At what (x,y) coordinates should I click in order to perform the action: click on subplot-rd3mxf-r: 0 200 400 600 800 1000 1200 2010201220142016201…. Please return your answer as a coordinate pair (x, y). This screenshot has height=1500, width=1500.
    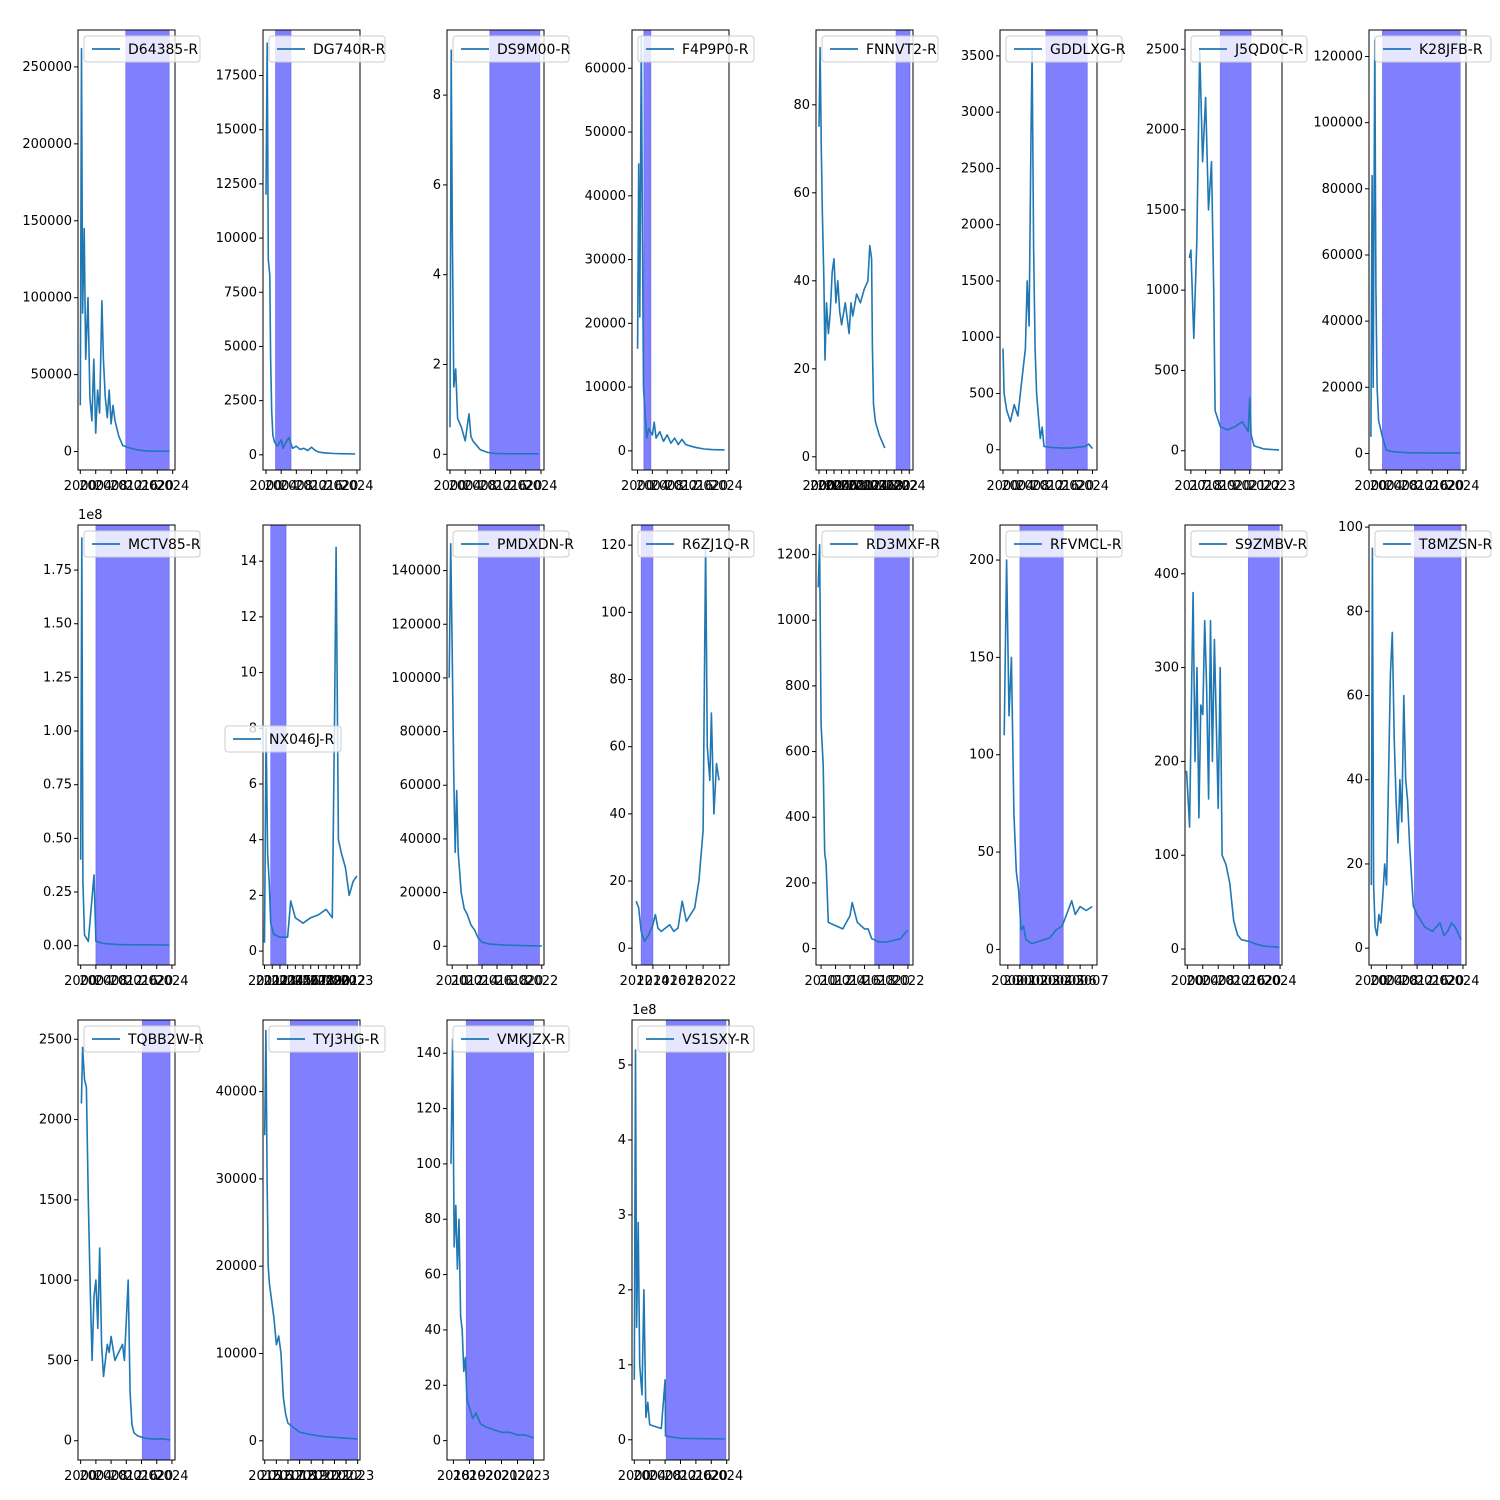
    Looking at the image, I should click on (858, 756).